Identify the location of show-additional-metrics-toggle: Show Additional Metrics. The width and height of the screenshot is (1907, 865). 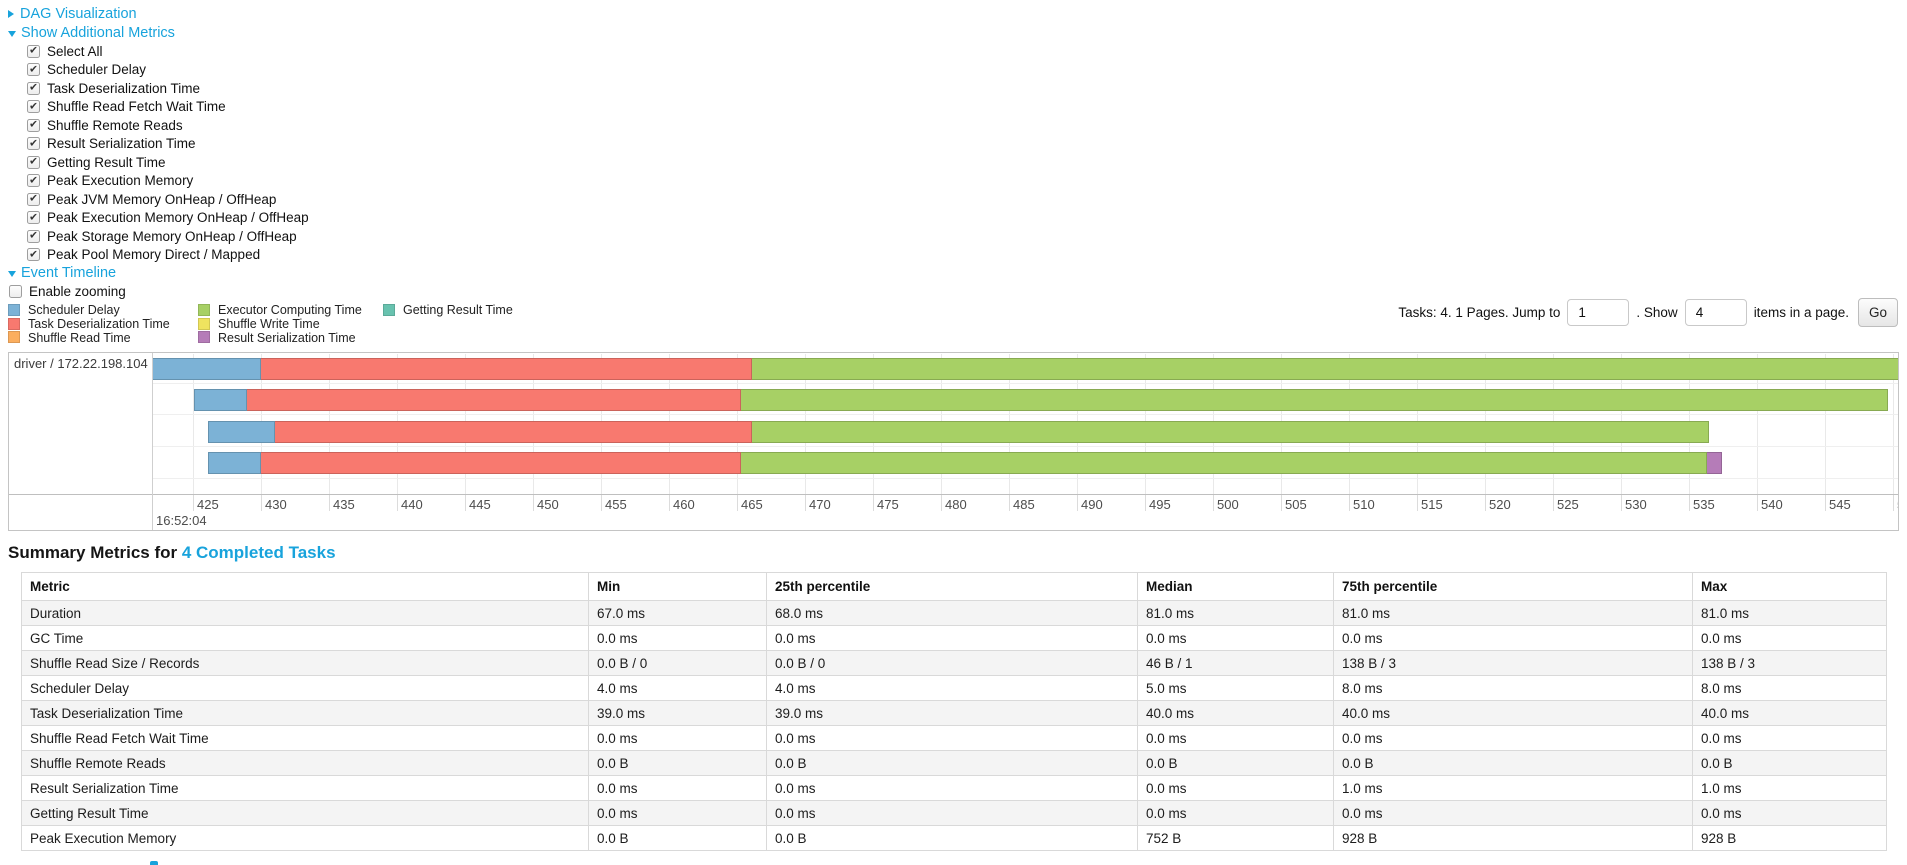
(158, 33).